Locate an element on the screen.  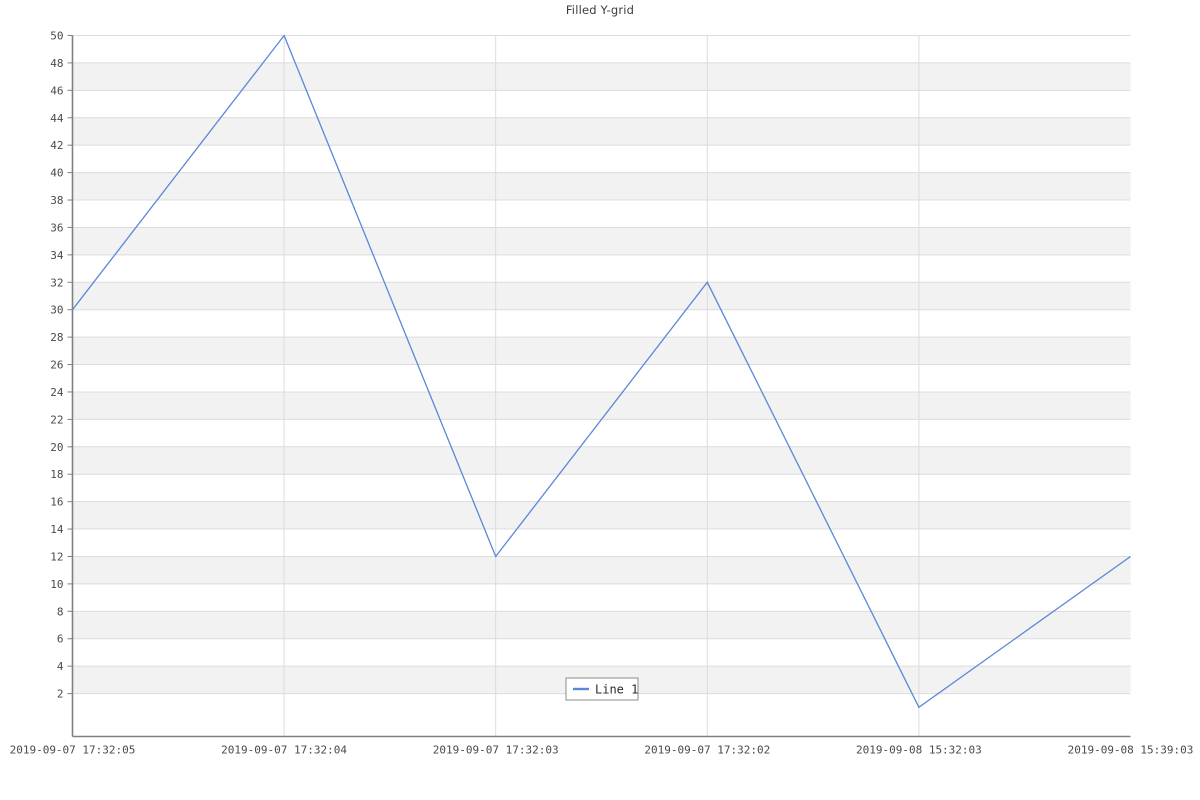
y-tick-label: 18 is located at coordinates (56, 474).